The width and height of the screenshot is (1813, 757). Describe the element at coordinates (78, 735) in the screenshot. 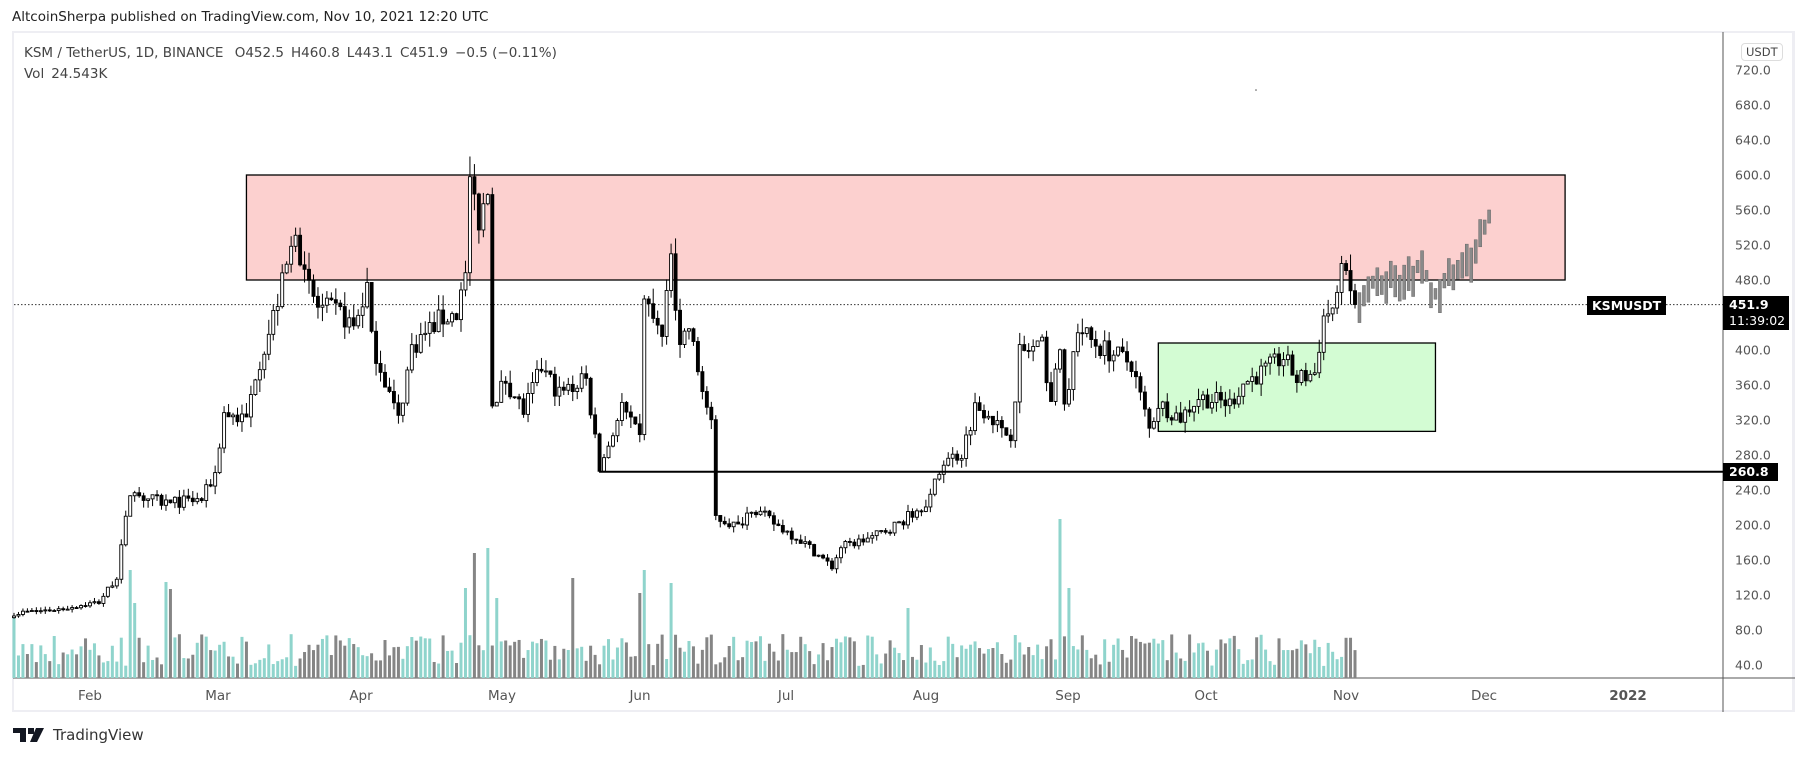

I see `tradingview-footer: TradingView` at that location.